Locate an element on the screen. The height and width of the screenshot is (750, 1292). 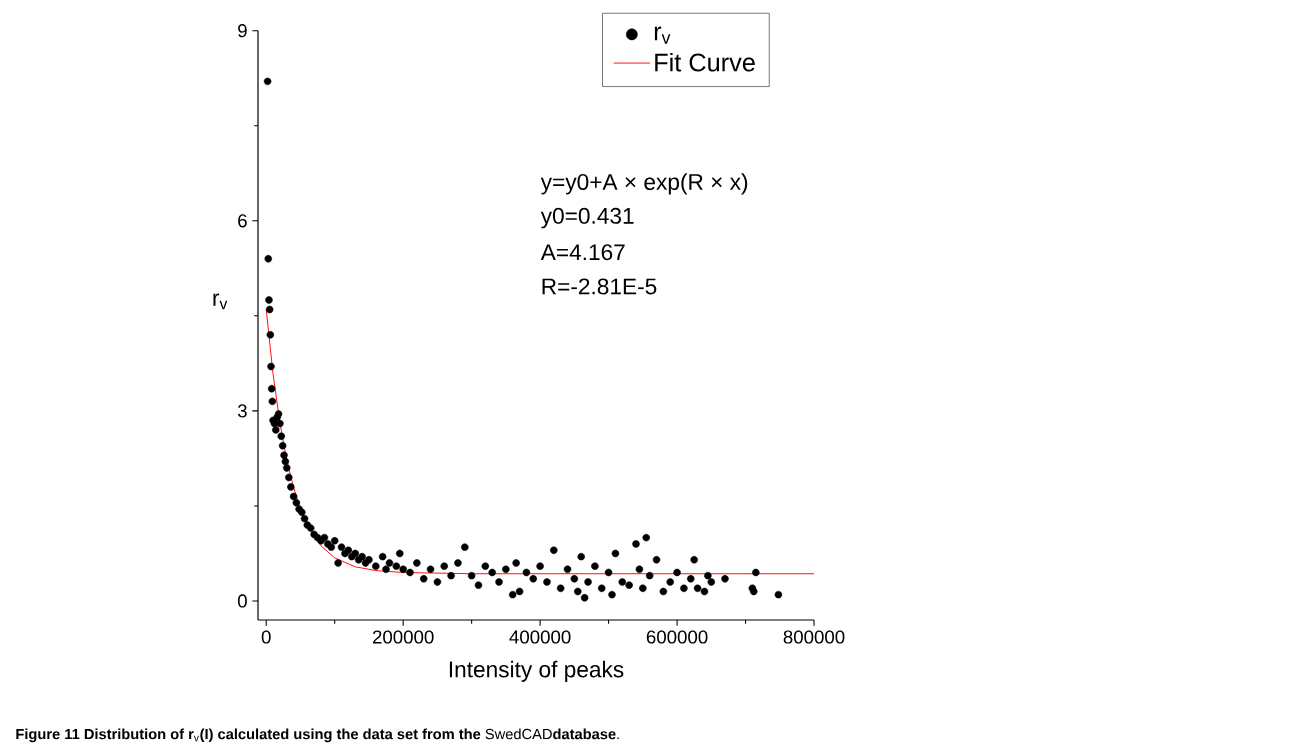
x-tick-label: 0 is located at coordinates (266, 637).